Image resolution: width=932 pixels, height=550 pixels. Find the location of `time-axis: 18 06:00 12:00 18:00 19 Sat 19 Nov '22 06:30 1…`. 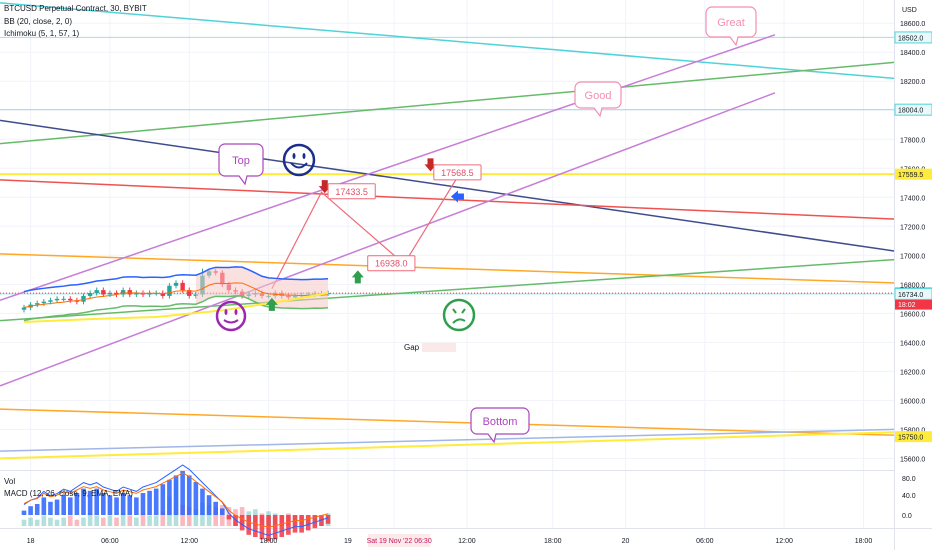

time-axis: 18 06:00 12:00 18:00 19 Sat 19 Nov '22 06:30 1… is located at coordinates (479, 540).